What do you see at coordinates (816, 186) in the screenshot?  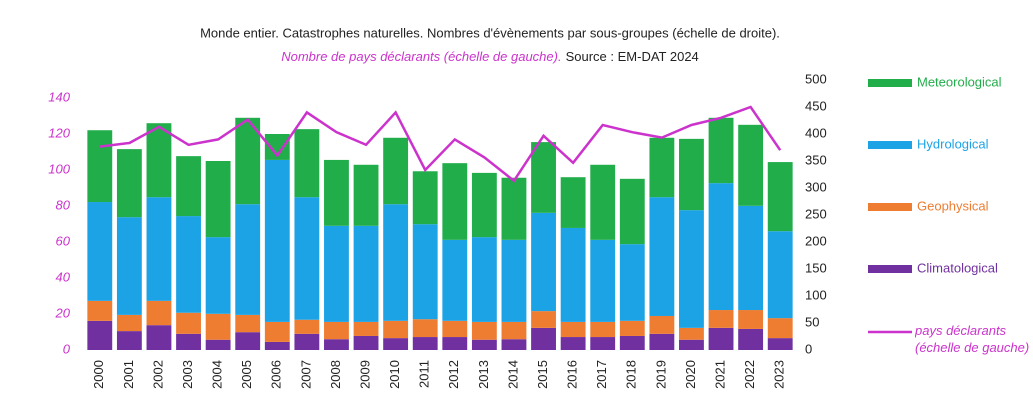 I see `y2-tick-label: 300` at bounding box center [816, 186].